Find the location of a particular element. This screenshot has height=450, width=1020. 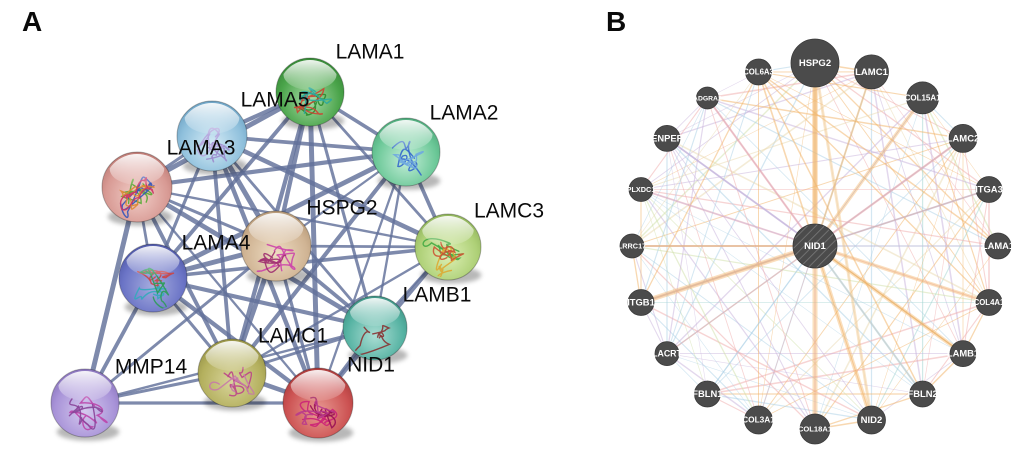

node-label-COL15A1: COL15A1 is located at coordinates (923, 98).